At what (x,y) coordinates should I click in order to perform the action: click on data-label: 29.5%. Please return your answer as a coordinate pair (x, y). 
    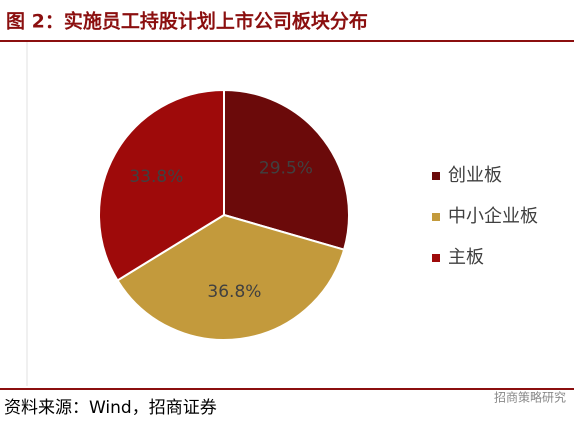
    Looking at the image, I should click on (286, 168).